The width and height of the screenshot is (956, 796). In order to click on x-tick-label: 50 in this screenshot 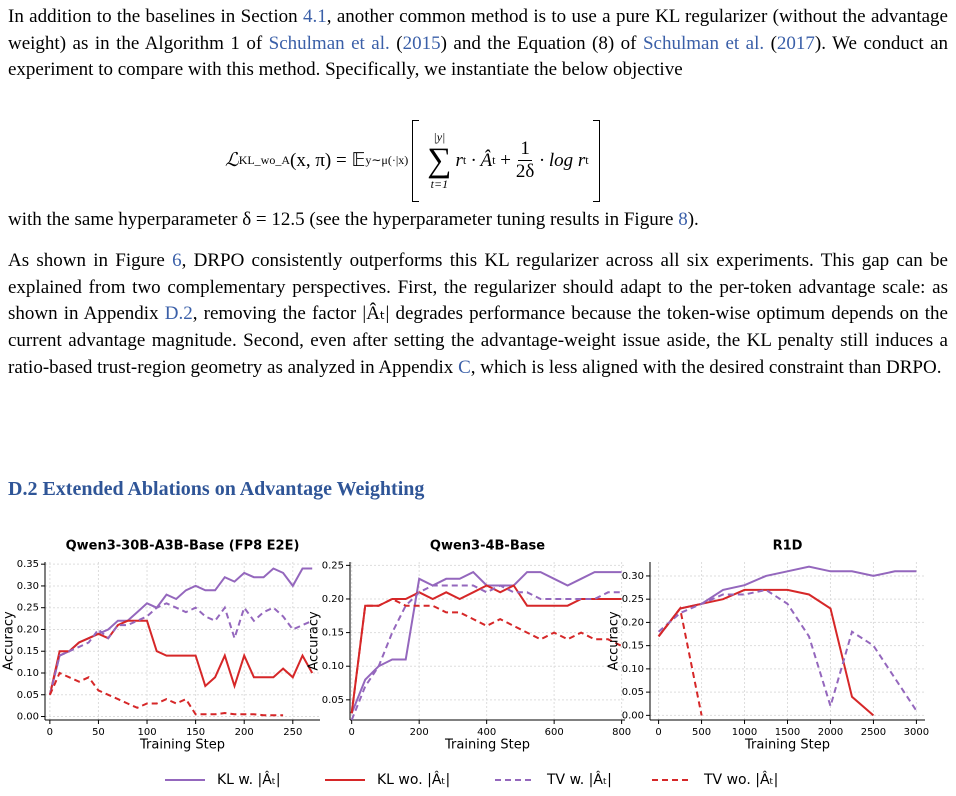, I will do `click(98, 732)`.